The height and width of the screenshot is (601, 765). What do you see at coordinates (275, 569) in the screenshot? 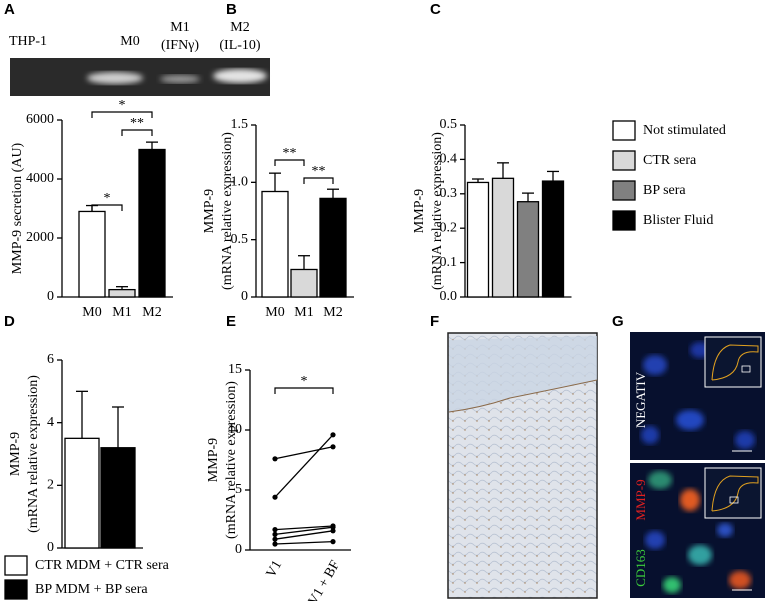
I see `x-tick-label: V1` at bounding box center [275, 569].